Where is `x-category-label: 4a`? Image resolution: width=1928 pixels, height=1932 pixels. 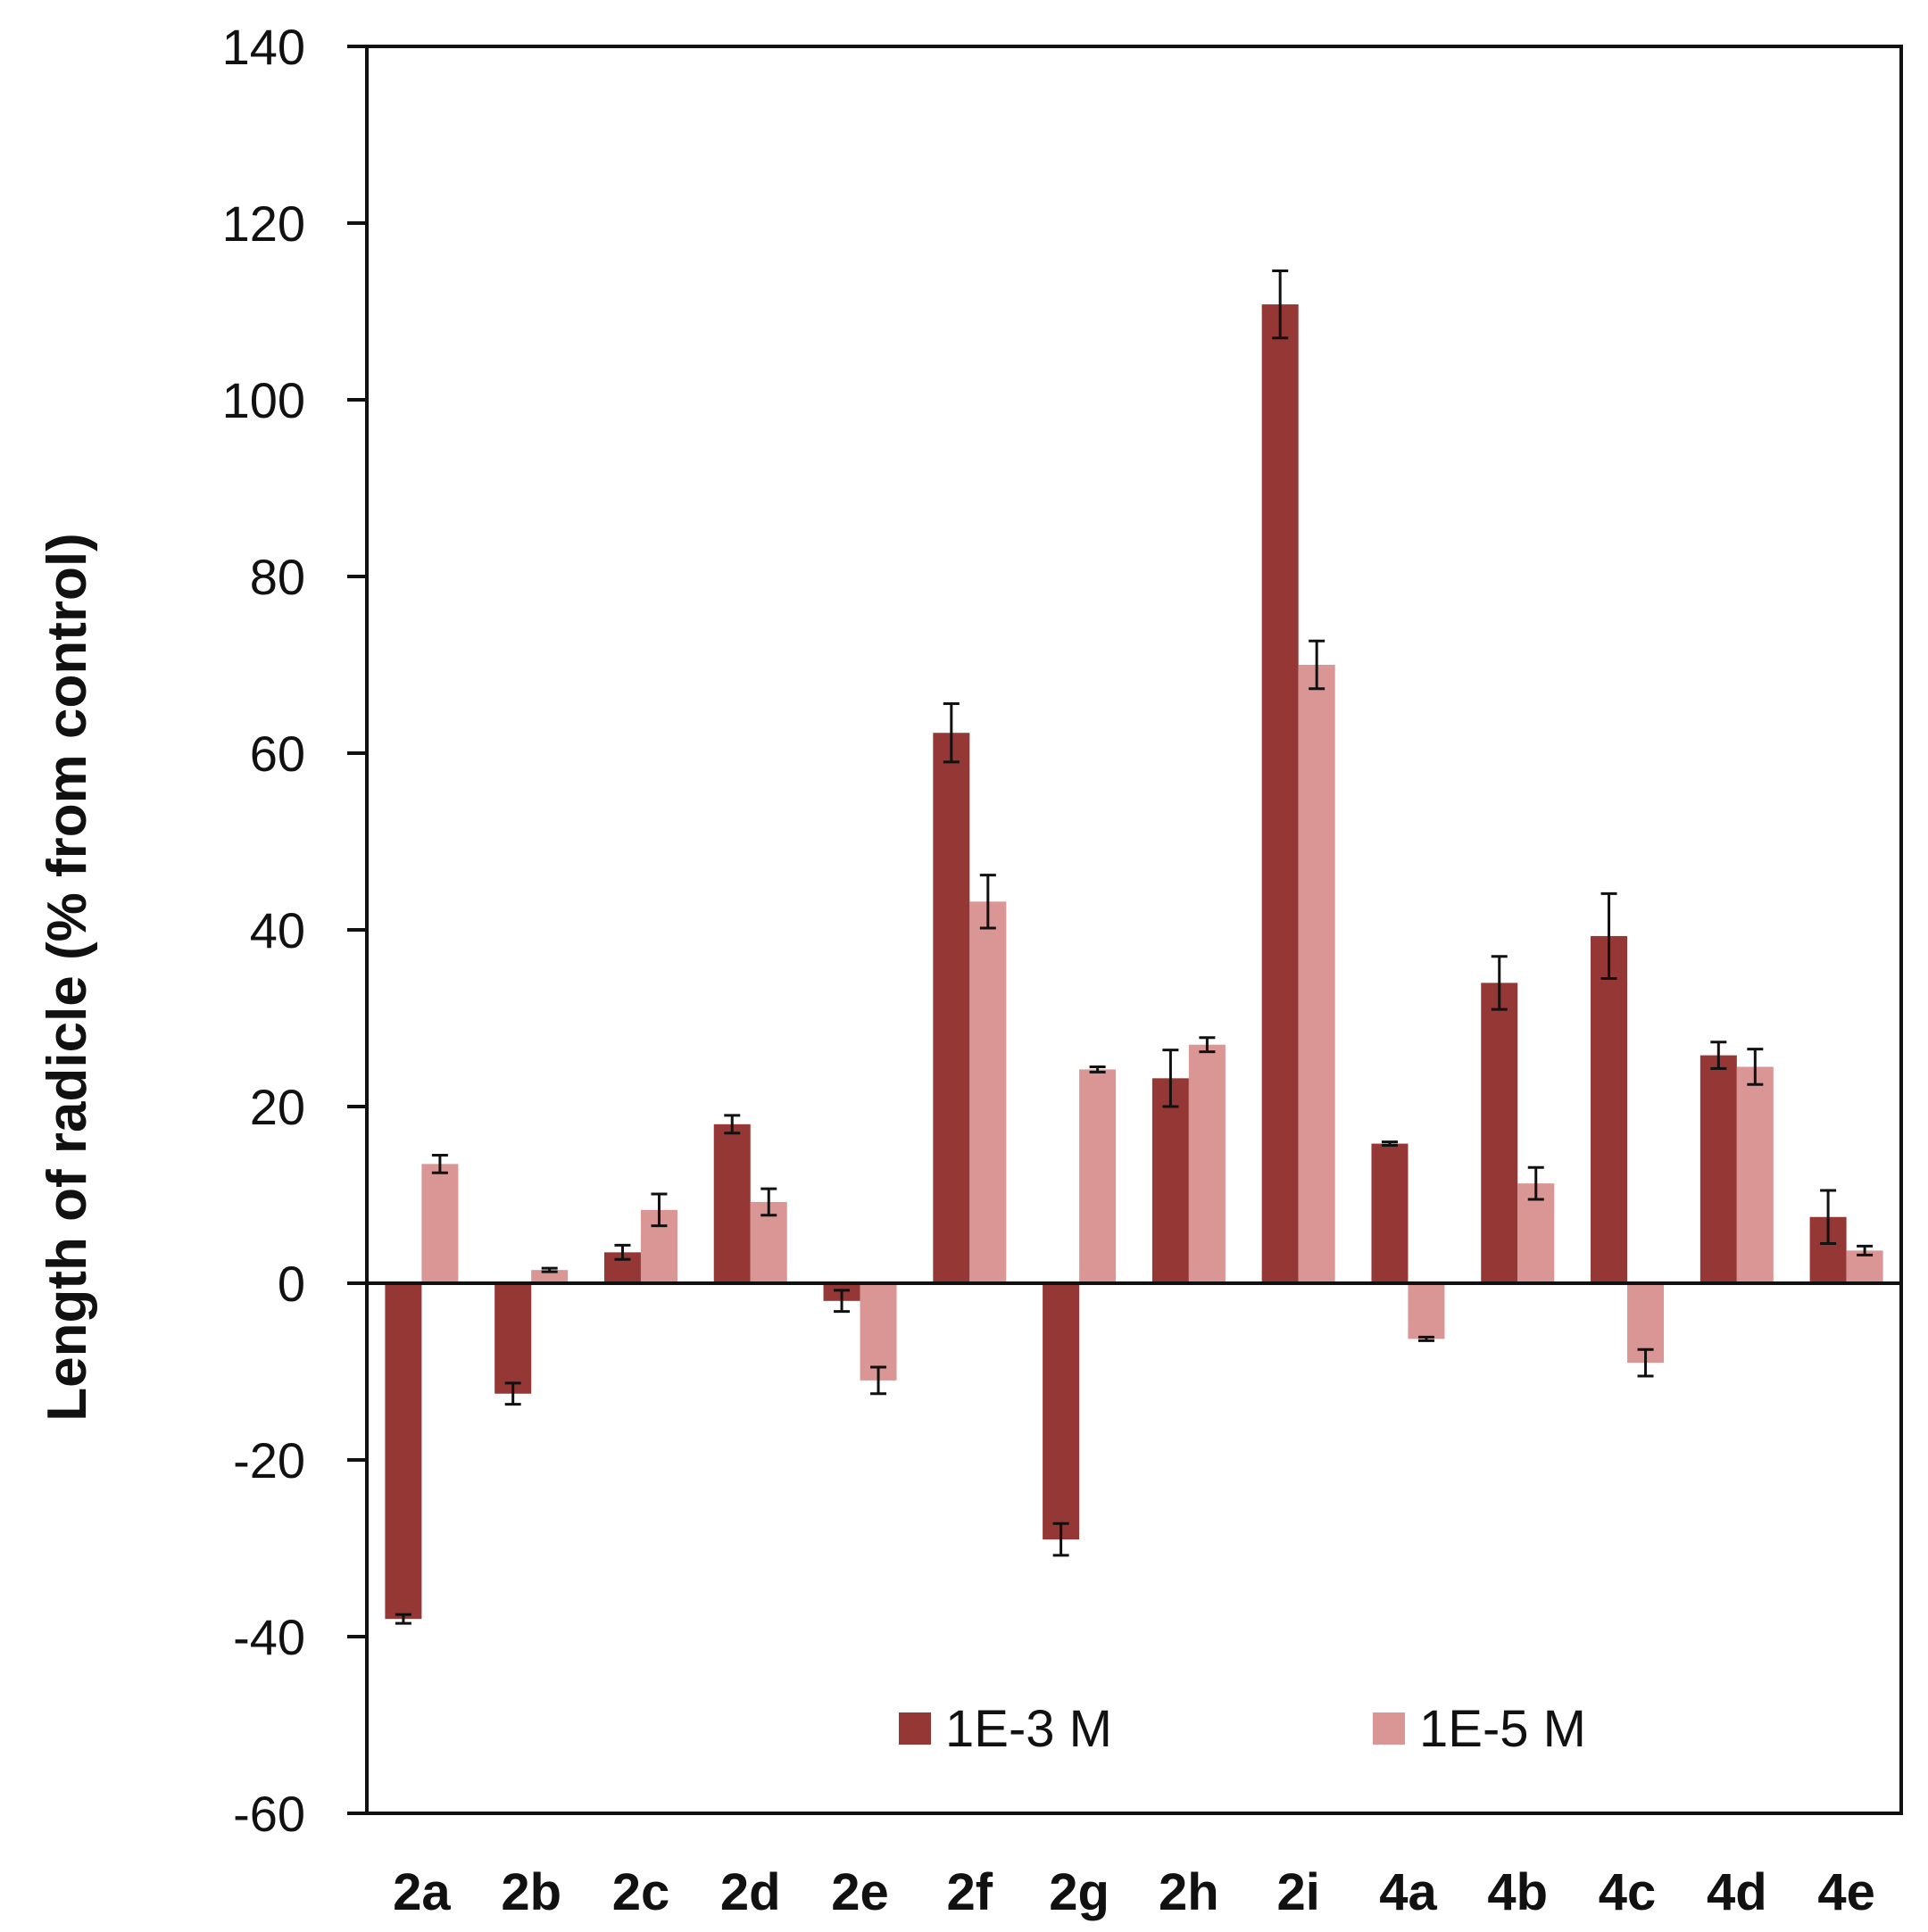 x-category-label: 4a is located at coordinates (1408, 1892).